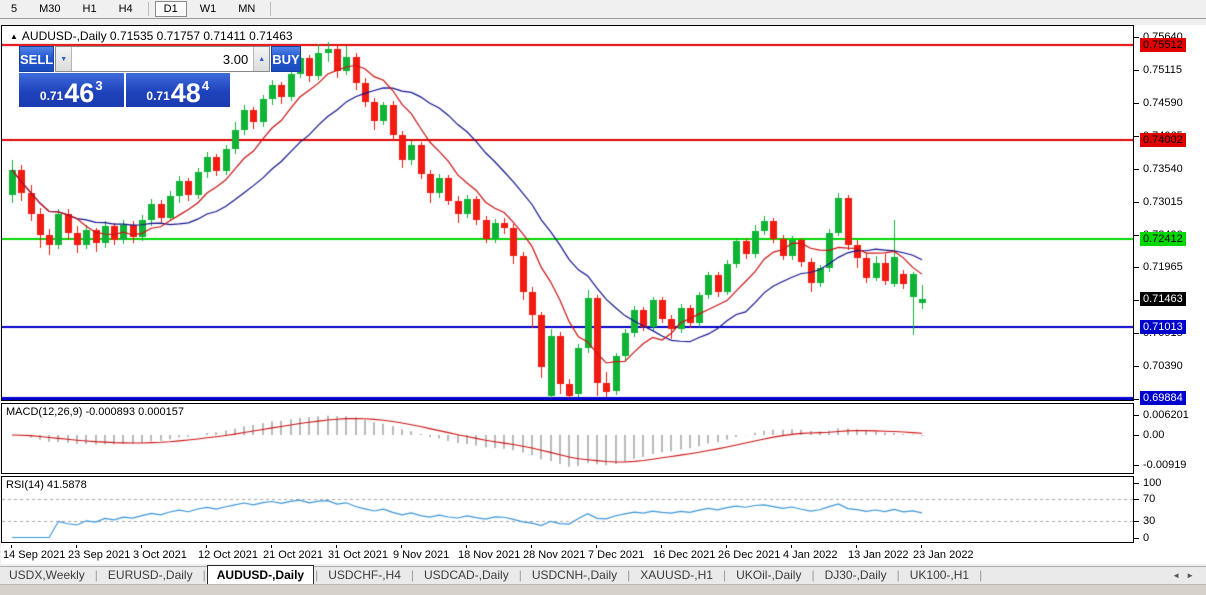 The height and width of the screenshot is (595, 1206). Describe the element at coordinates (616, 555) in the screenshot. I see `date-label: 7 Dec 2021` at that location.